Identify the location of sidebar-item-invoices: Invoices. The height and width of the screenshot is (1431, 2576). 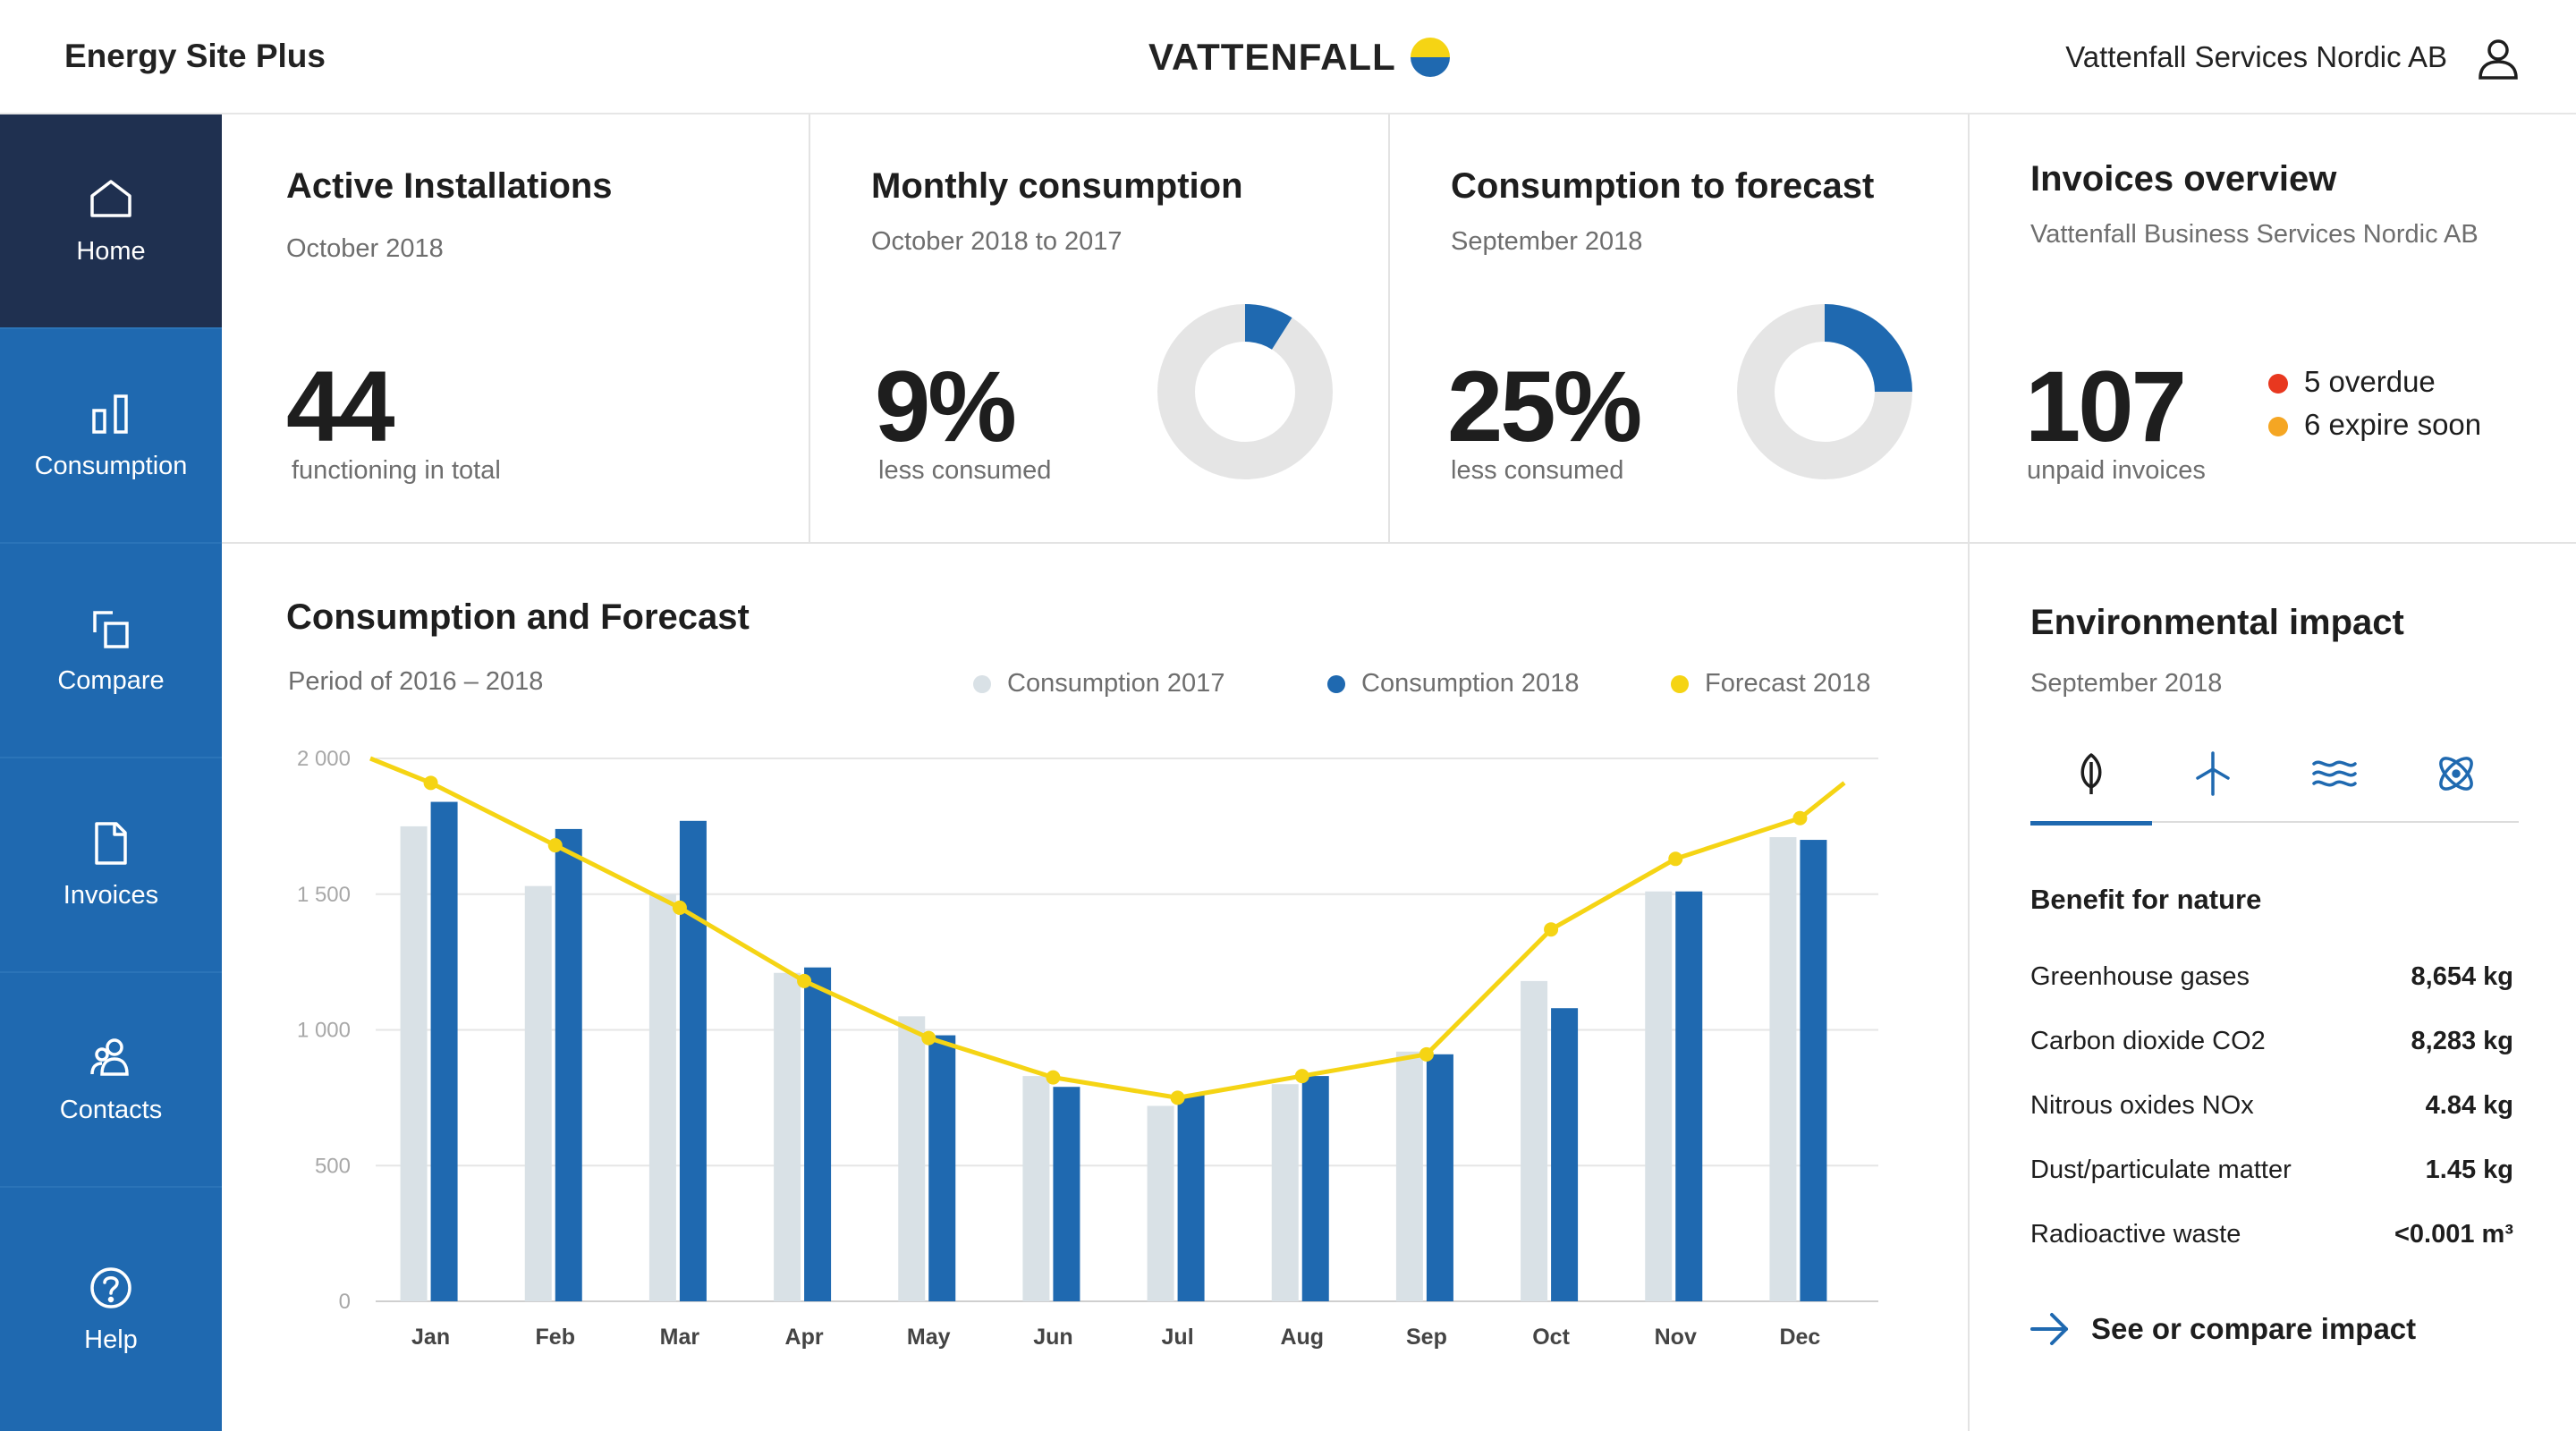
(111, 866).